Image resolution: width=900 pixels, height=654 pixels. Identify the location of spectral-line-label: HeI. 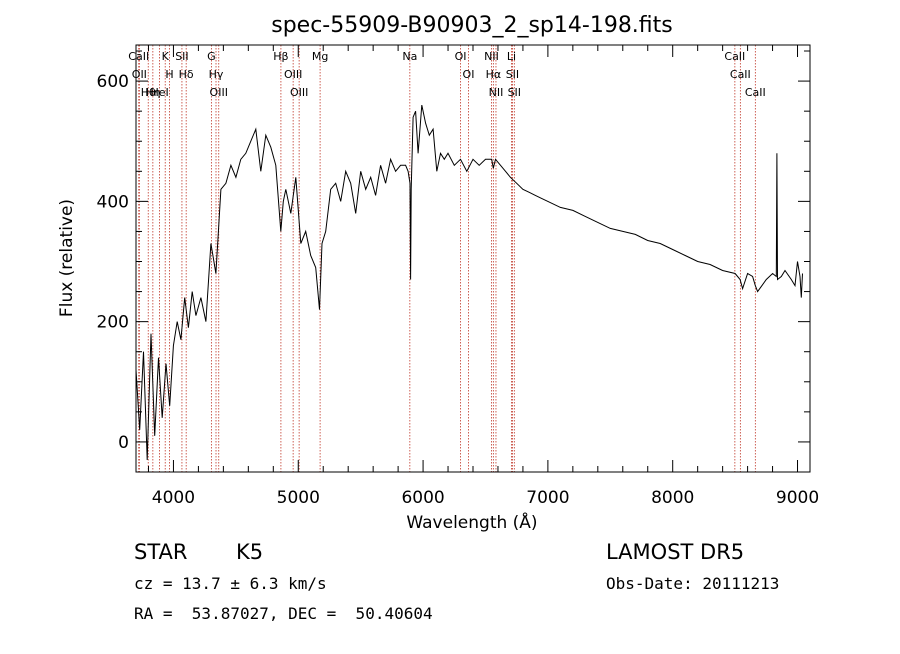
(159, 92).